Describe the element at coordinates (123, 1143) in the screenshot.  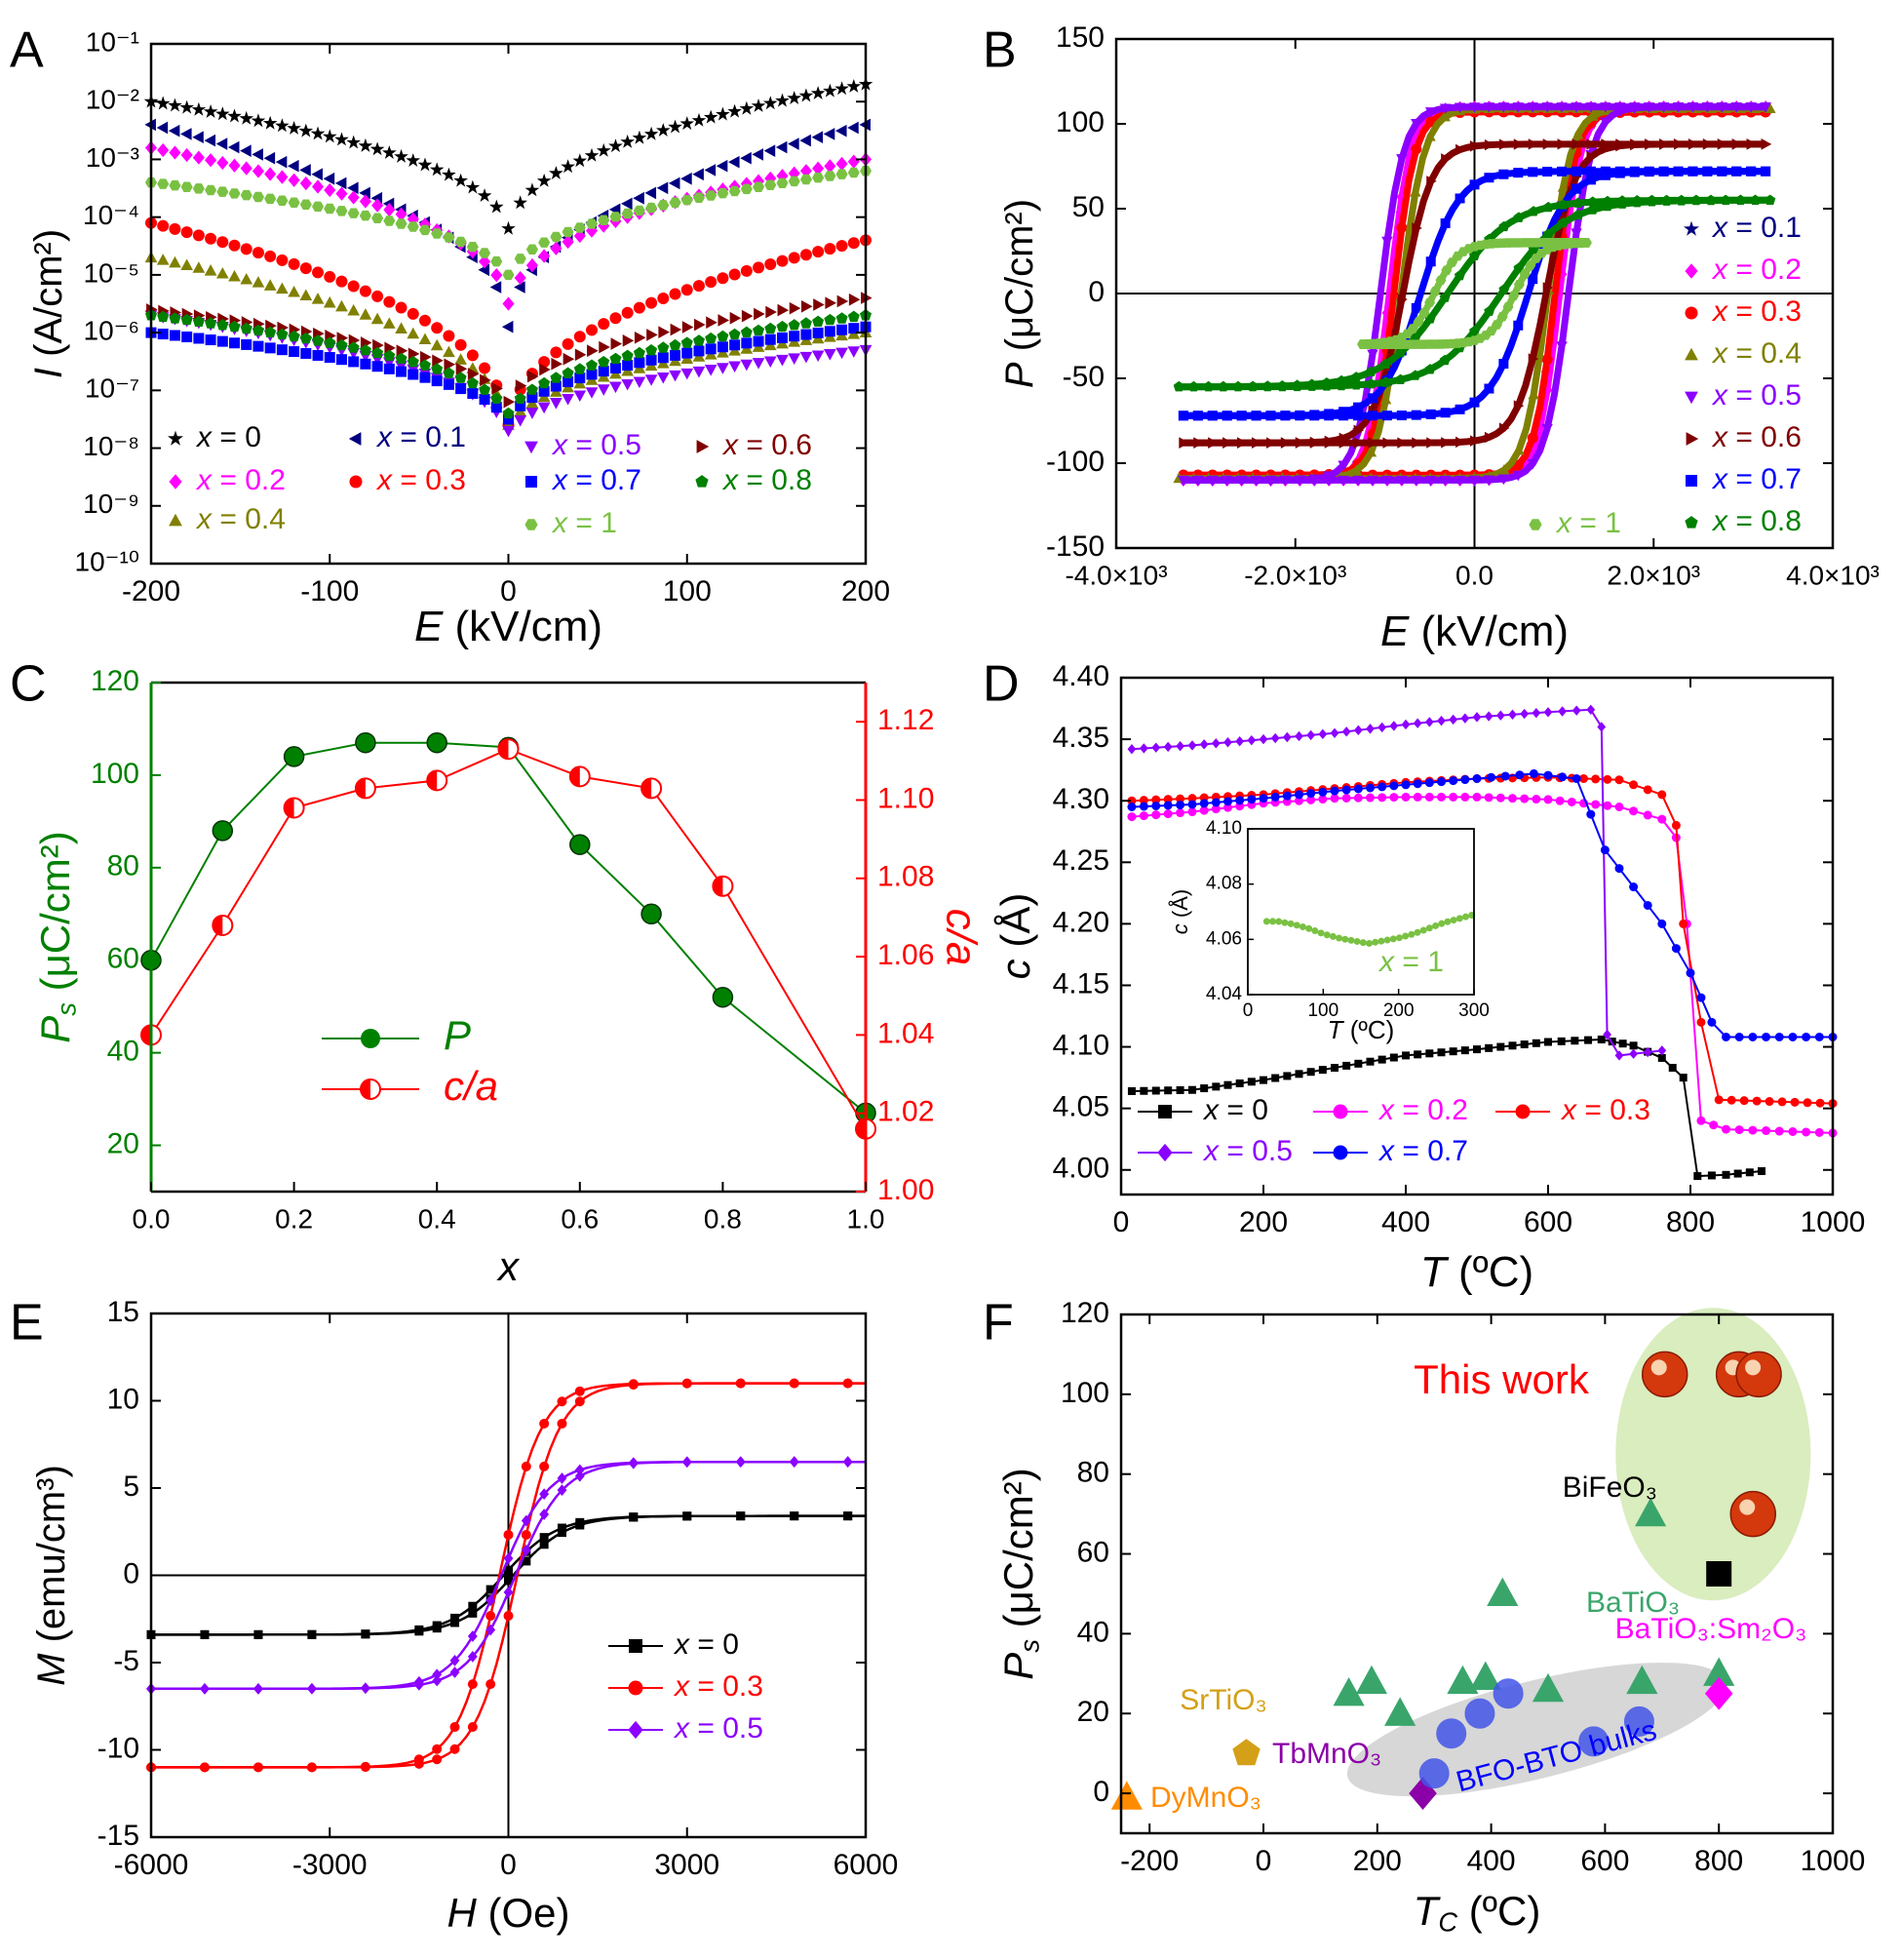
I see `y-tick-label: 20` at that location.